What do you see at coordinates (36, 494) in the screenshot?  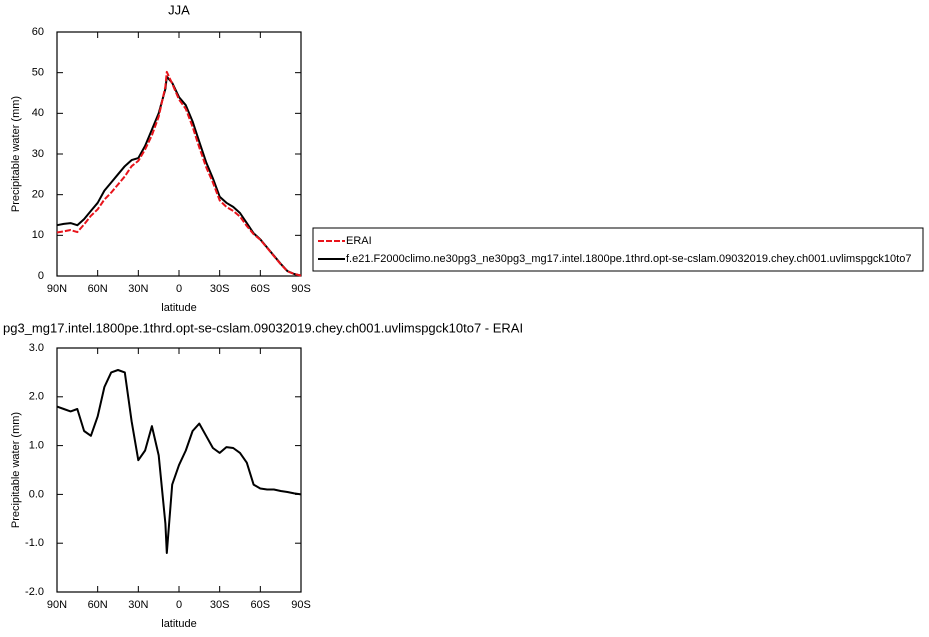 I see `y-tick-label: 0.0` at bounding box center [36, 494].